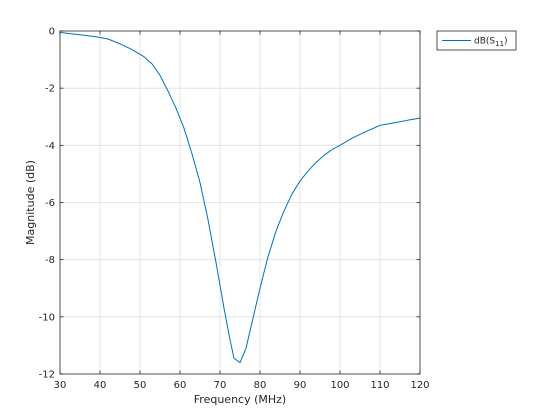  I want to click on y-tick-labels: 0 -2 -4 -6 -8 -10 -12, so click(47, 204).